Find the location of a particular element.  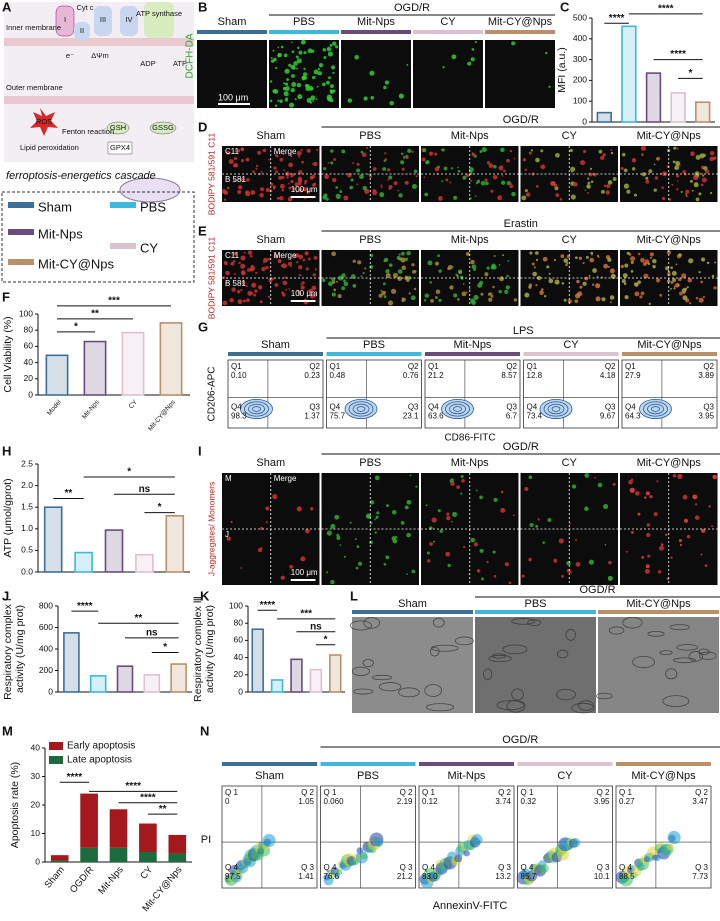

schematic-label: GSSG is located at coordinates (163, 127).